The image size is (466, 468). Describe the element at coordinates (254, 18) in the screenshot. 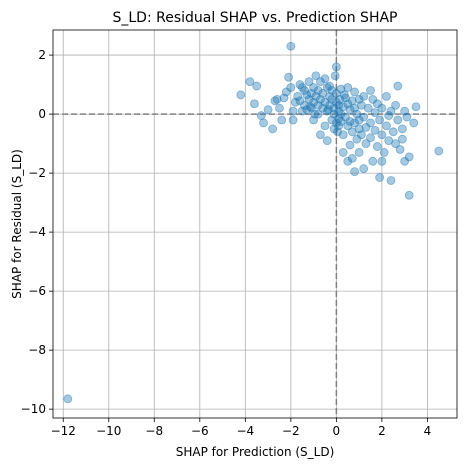

I see `chart-title: S_LD: Residual SHAP vs. Prediction SHAP` at that location.